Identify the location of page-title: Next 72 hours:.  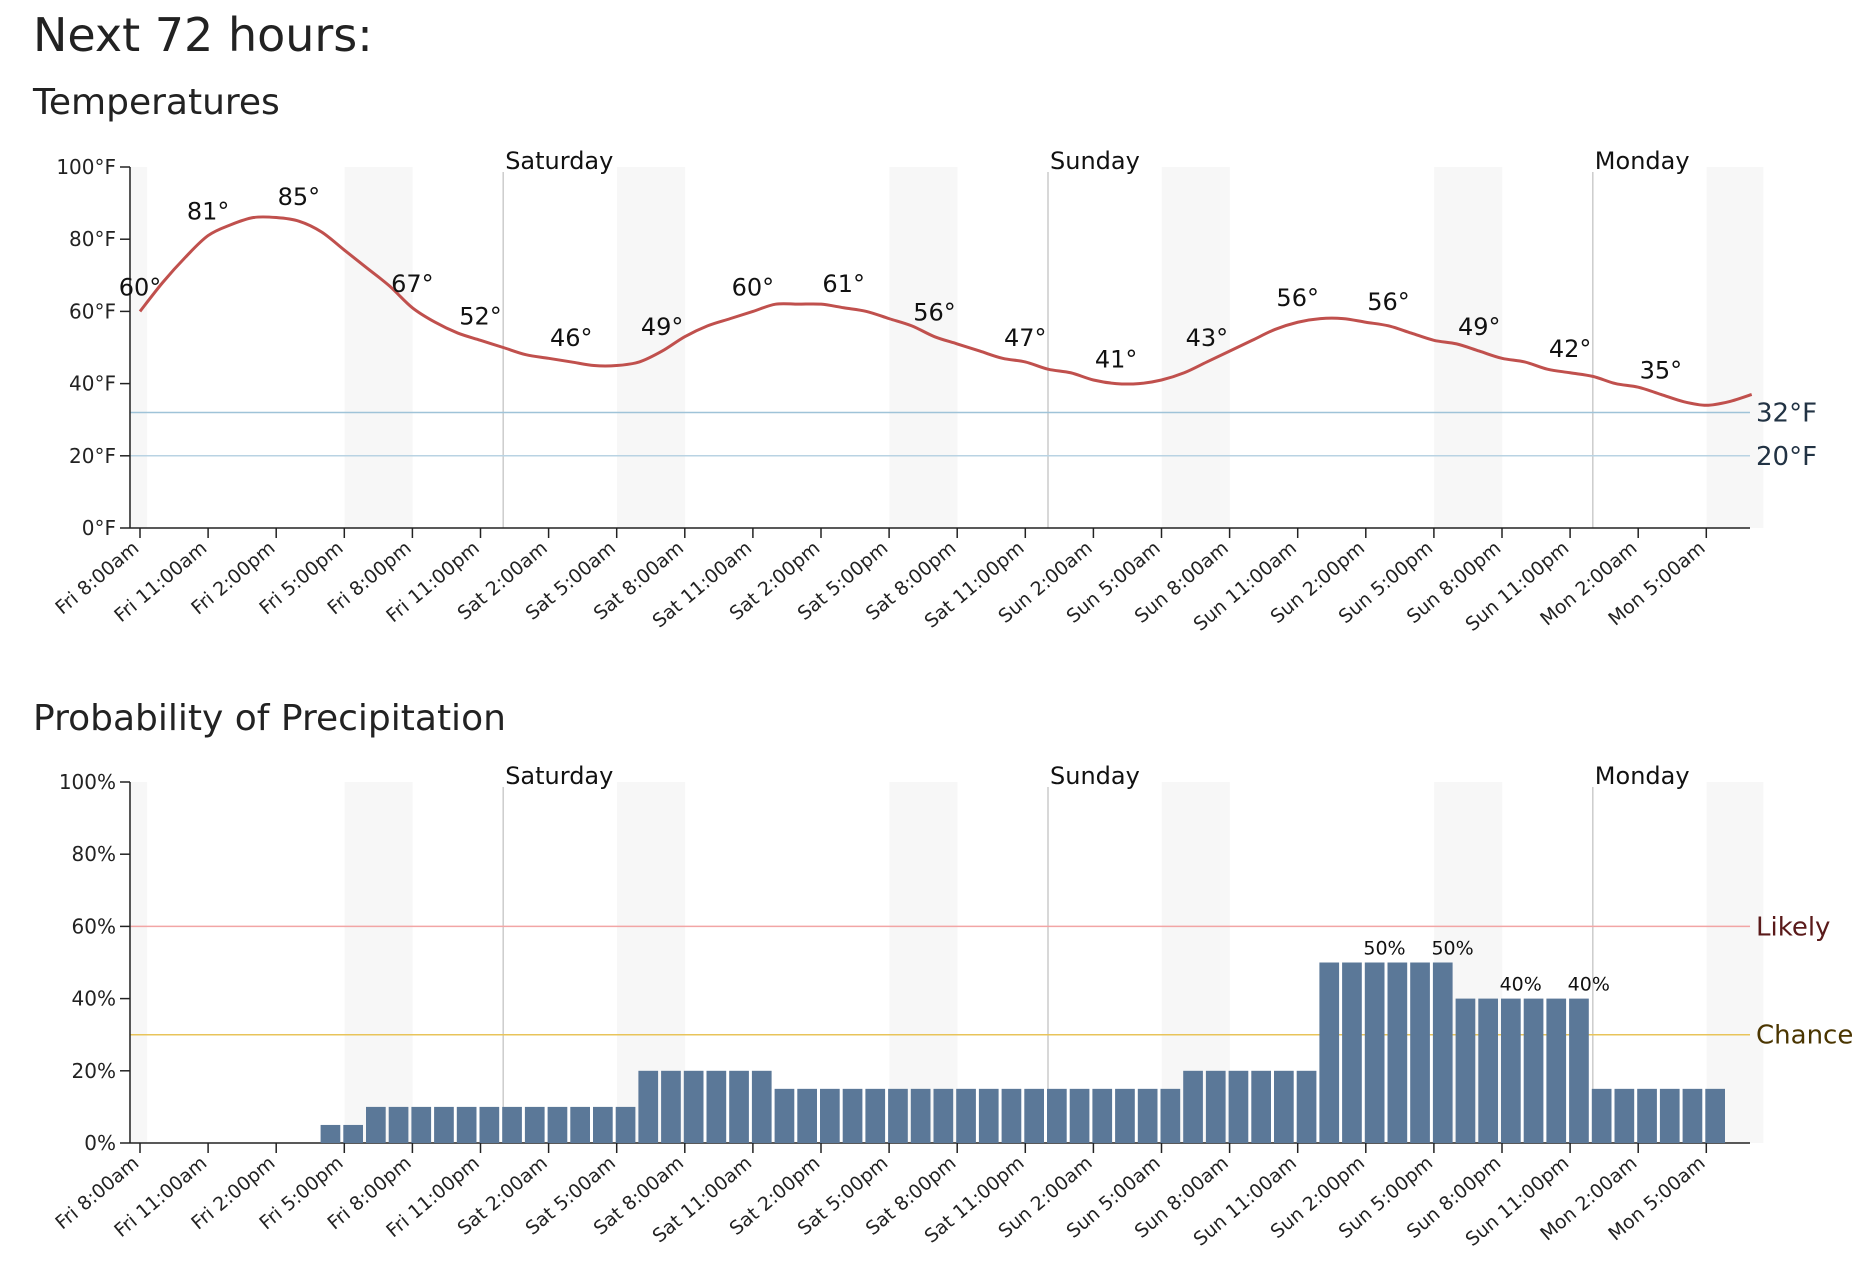
(203, 35).